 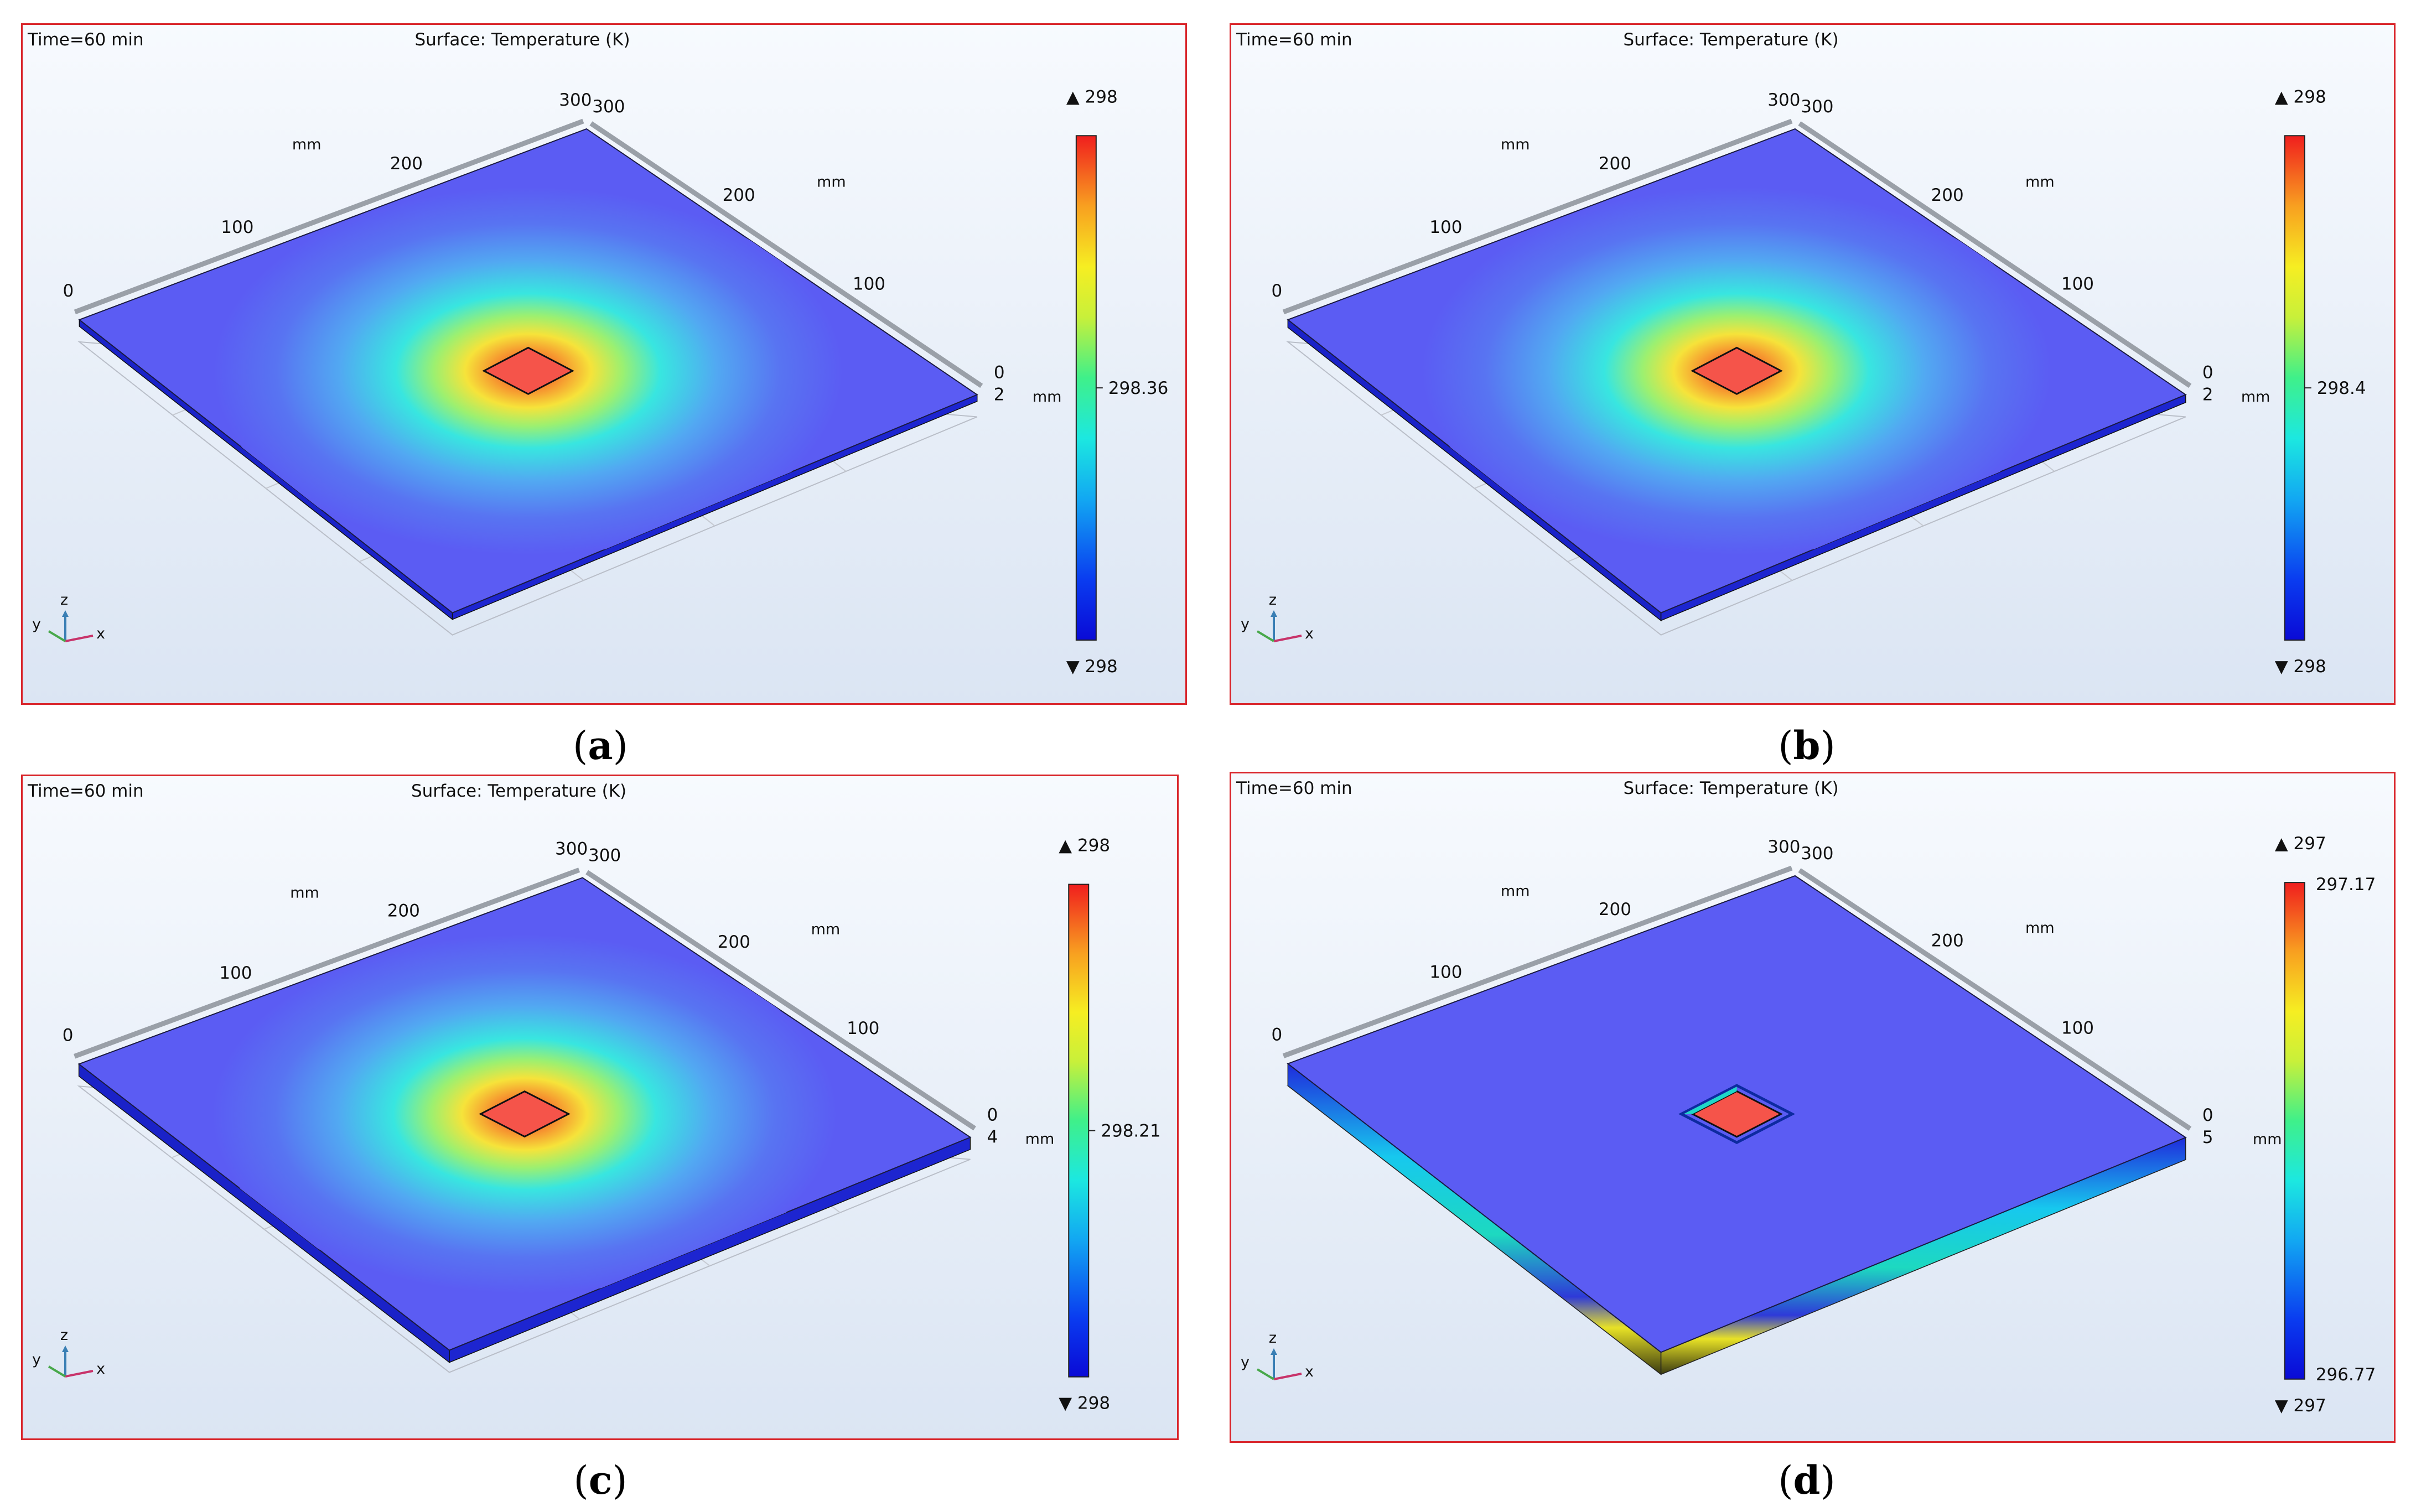 I want to click on legend-bottom-label: 296.77, so click(x=2346, y=1375).